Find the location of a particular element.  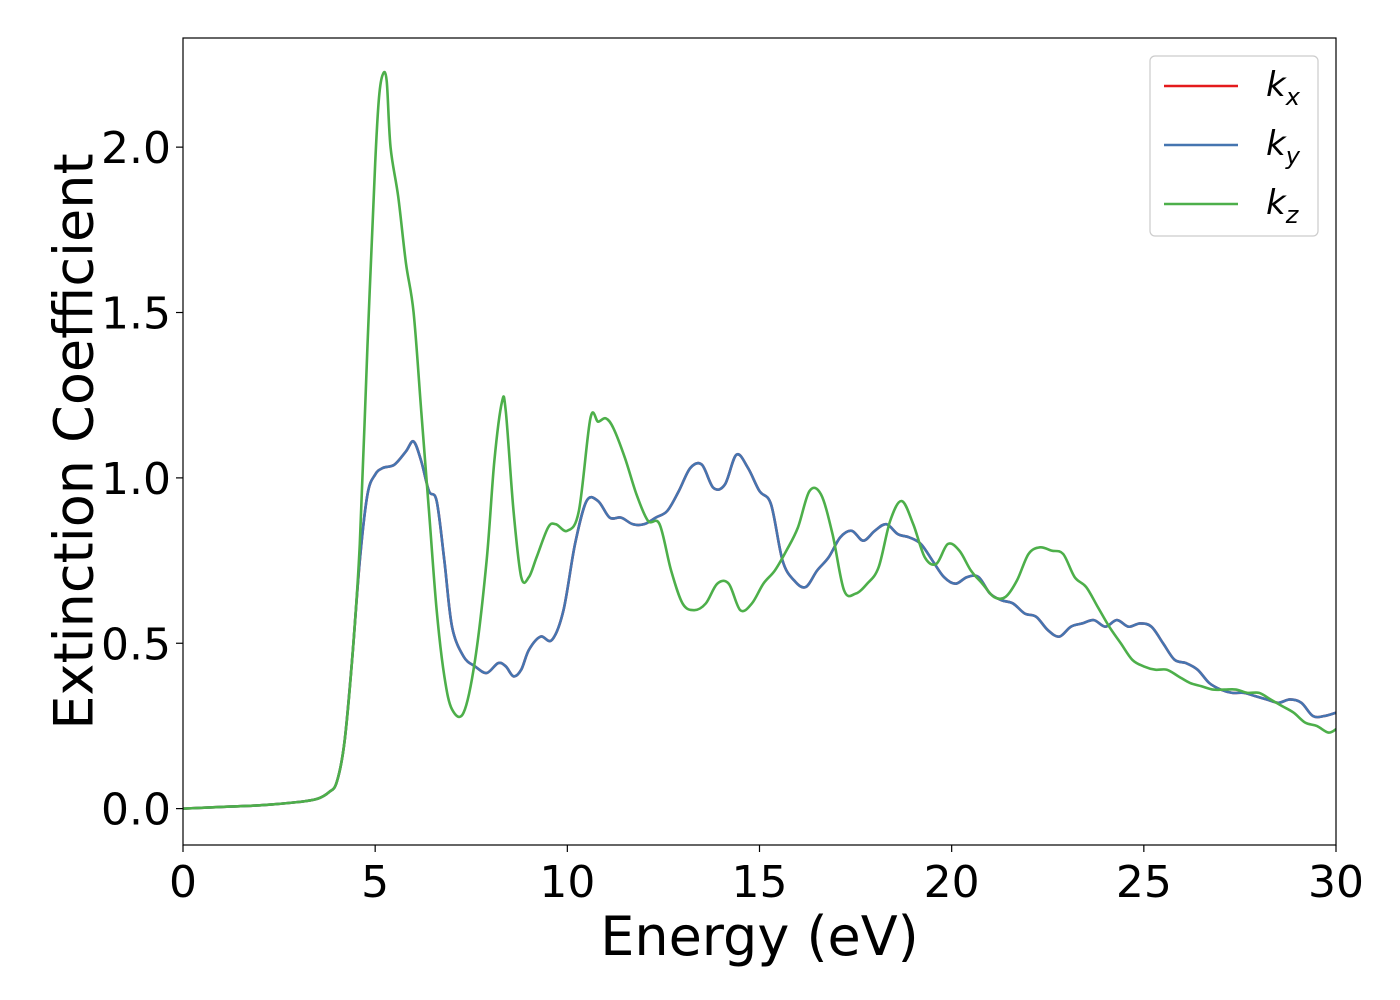

legend: kx ky kz is located at coordinates (1234, 146).